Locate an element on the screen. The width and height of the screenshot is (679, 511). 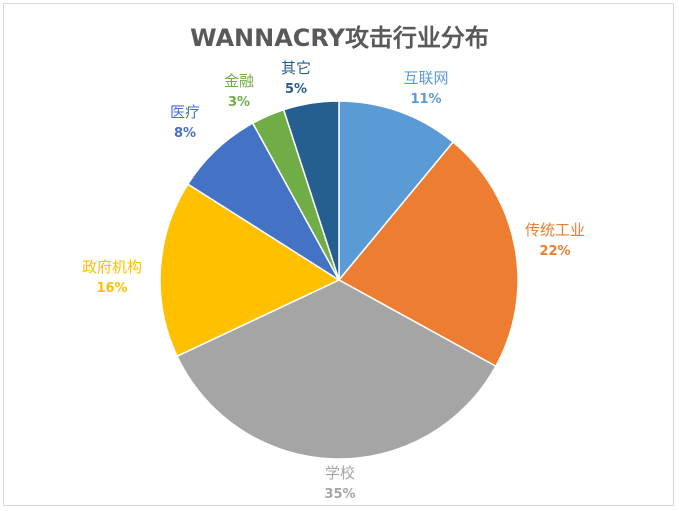
slice-label-name: 互联网 is located at coordinates (425, 78).